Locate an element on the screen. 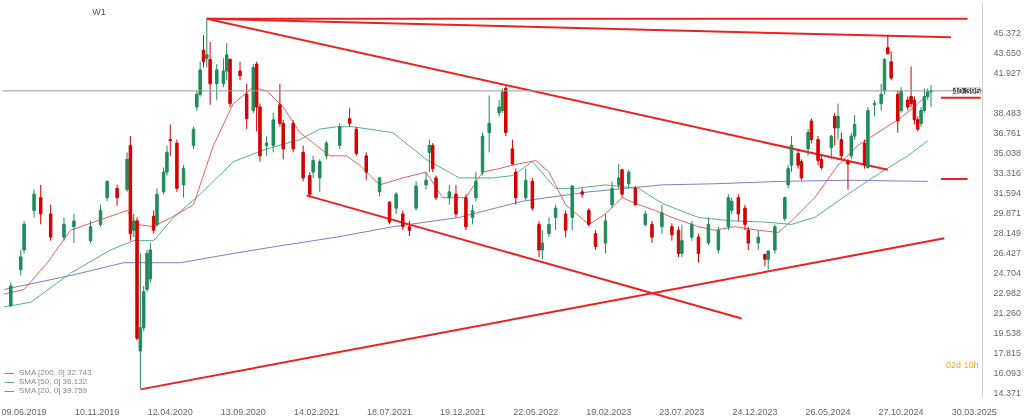 The width and height of the screenshot is (1024, 417). y-tick-label: 26.427 is located at coordinates (1007, 253).